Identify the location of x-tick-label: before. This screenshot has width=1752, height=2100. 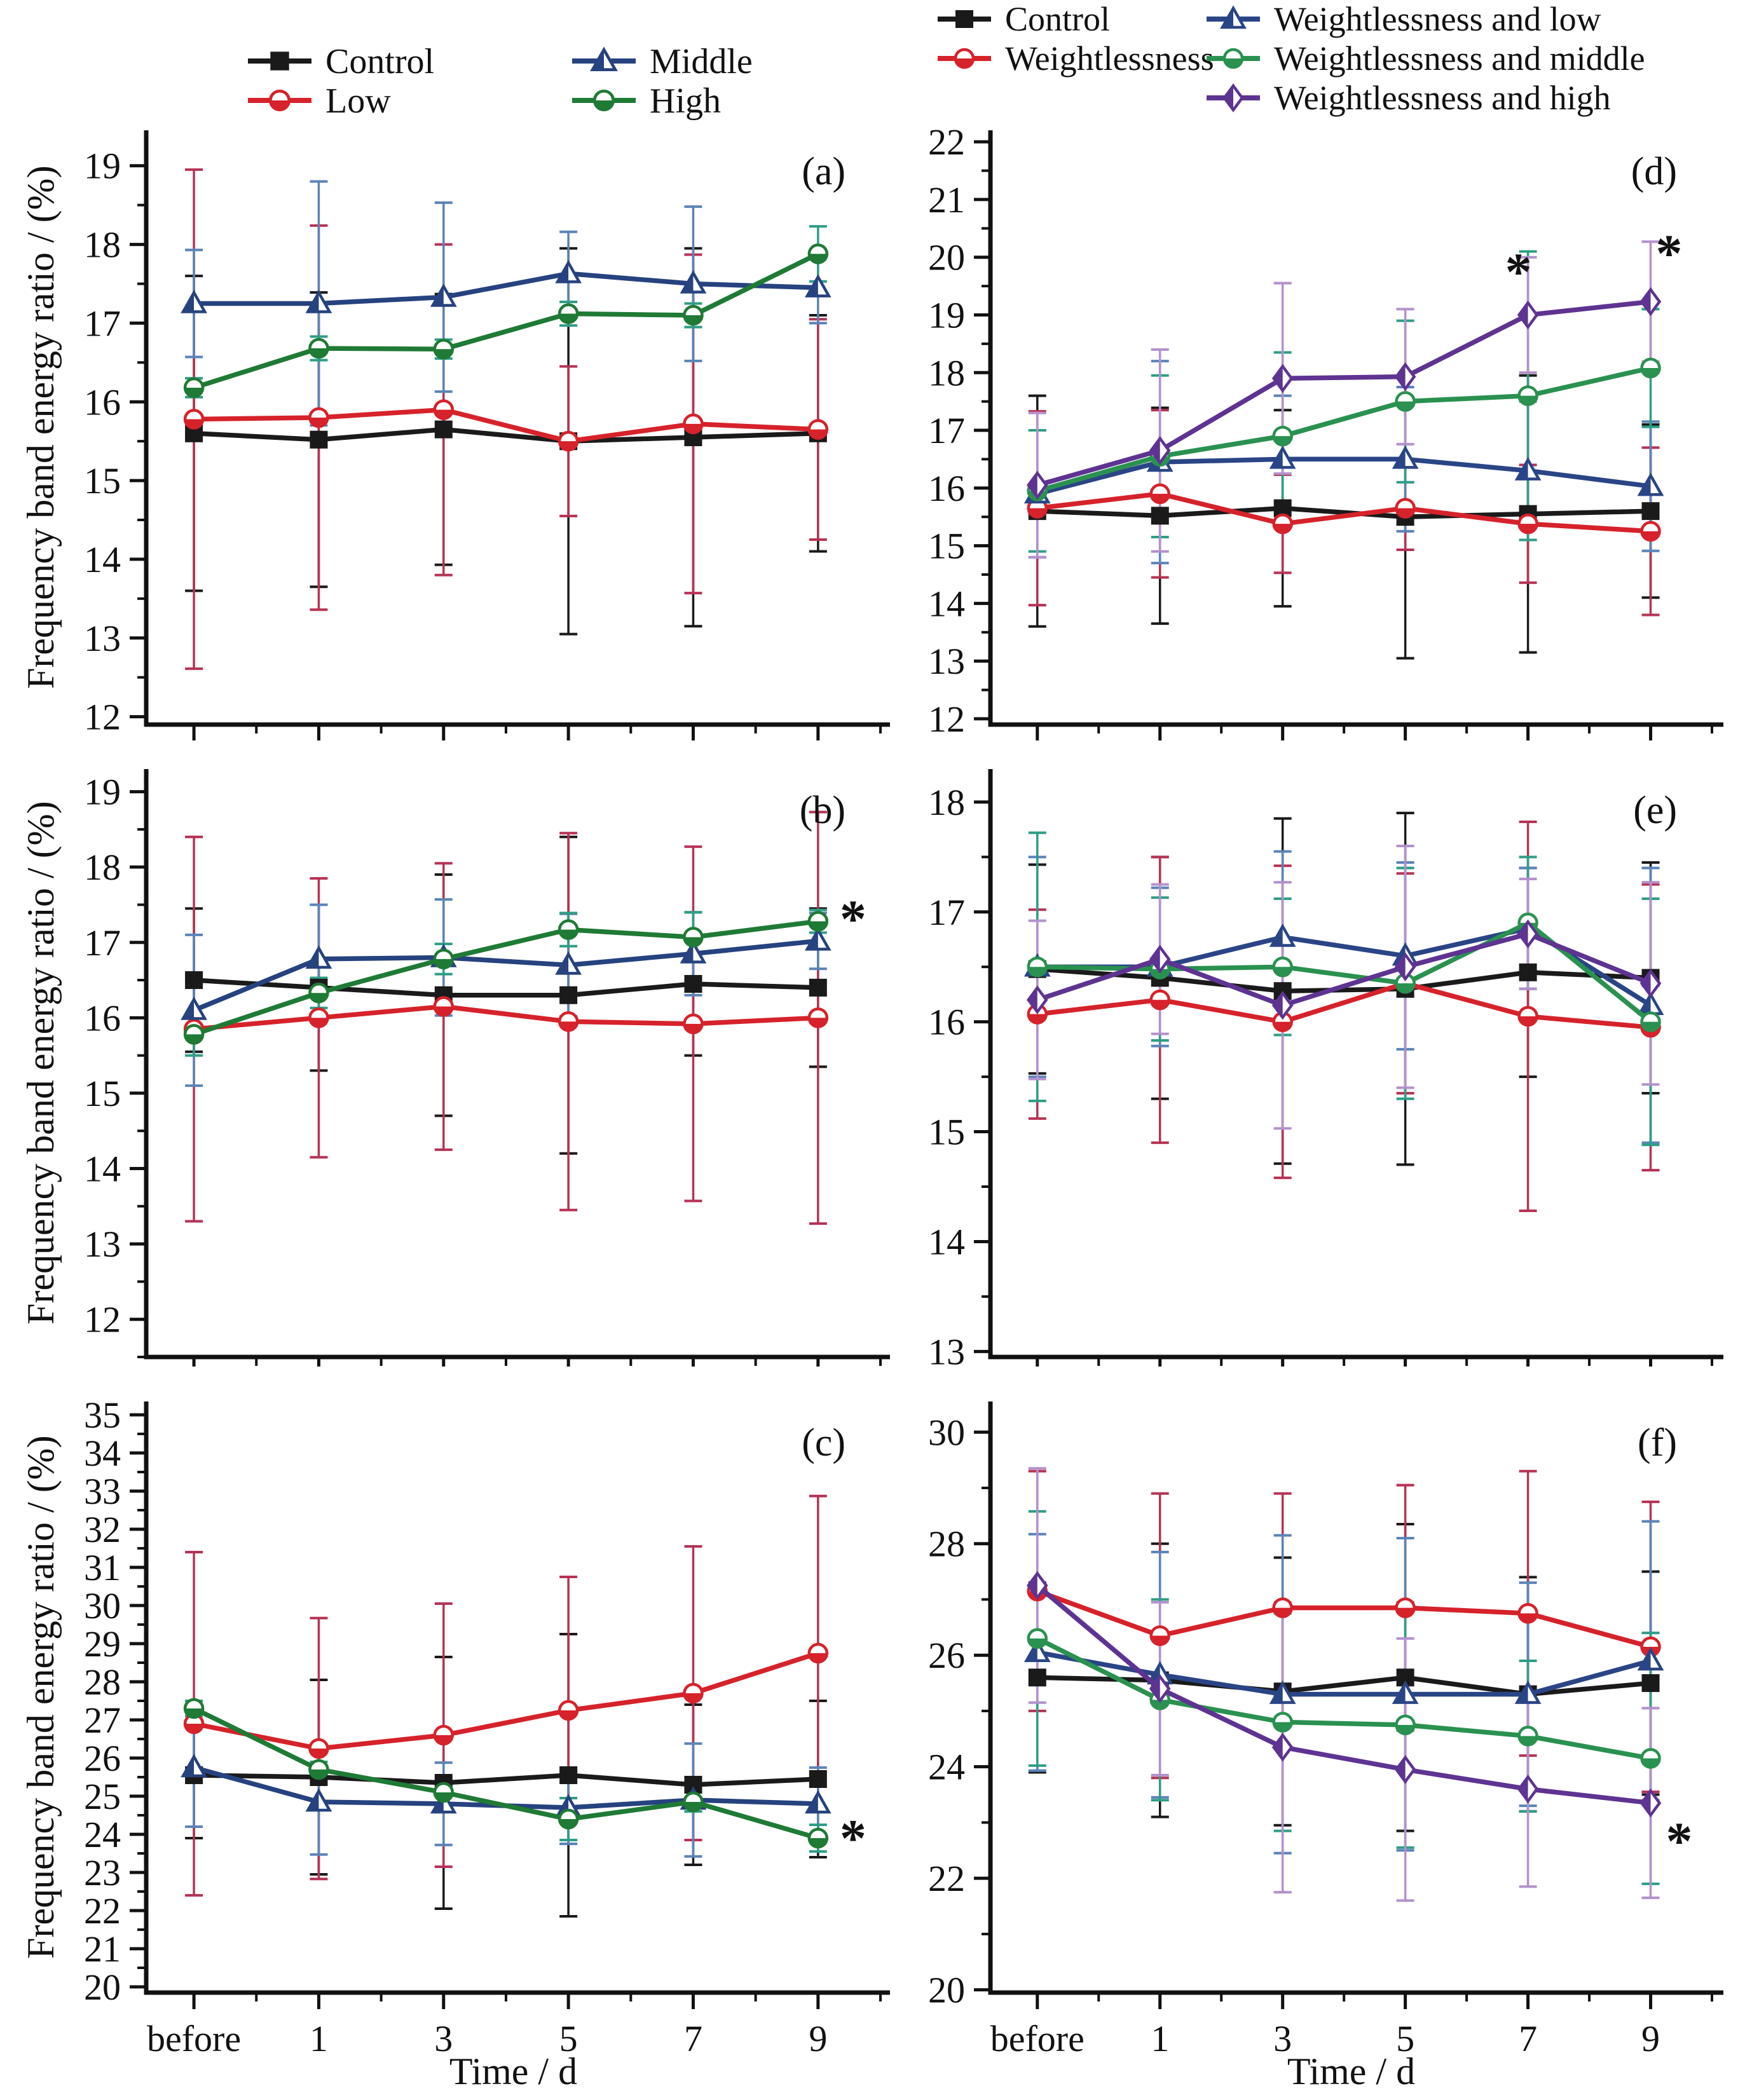
(194, 2038).